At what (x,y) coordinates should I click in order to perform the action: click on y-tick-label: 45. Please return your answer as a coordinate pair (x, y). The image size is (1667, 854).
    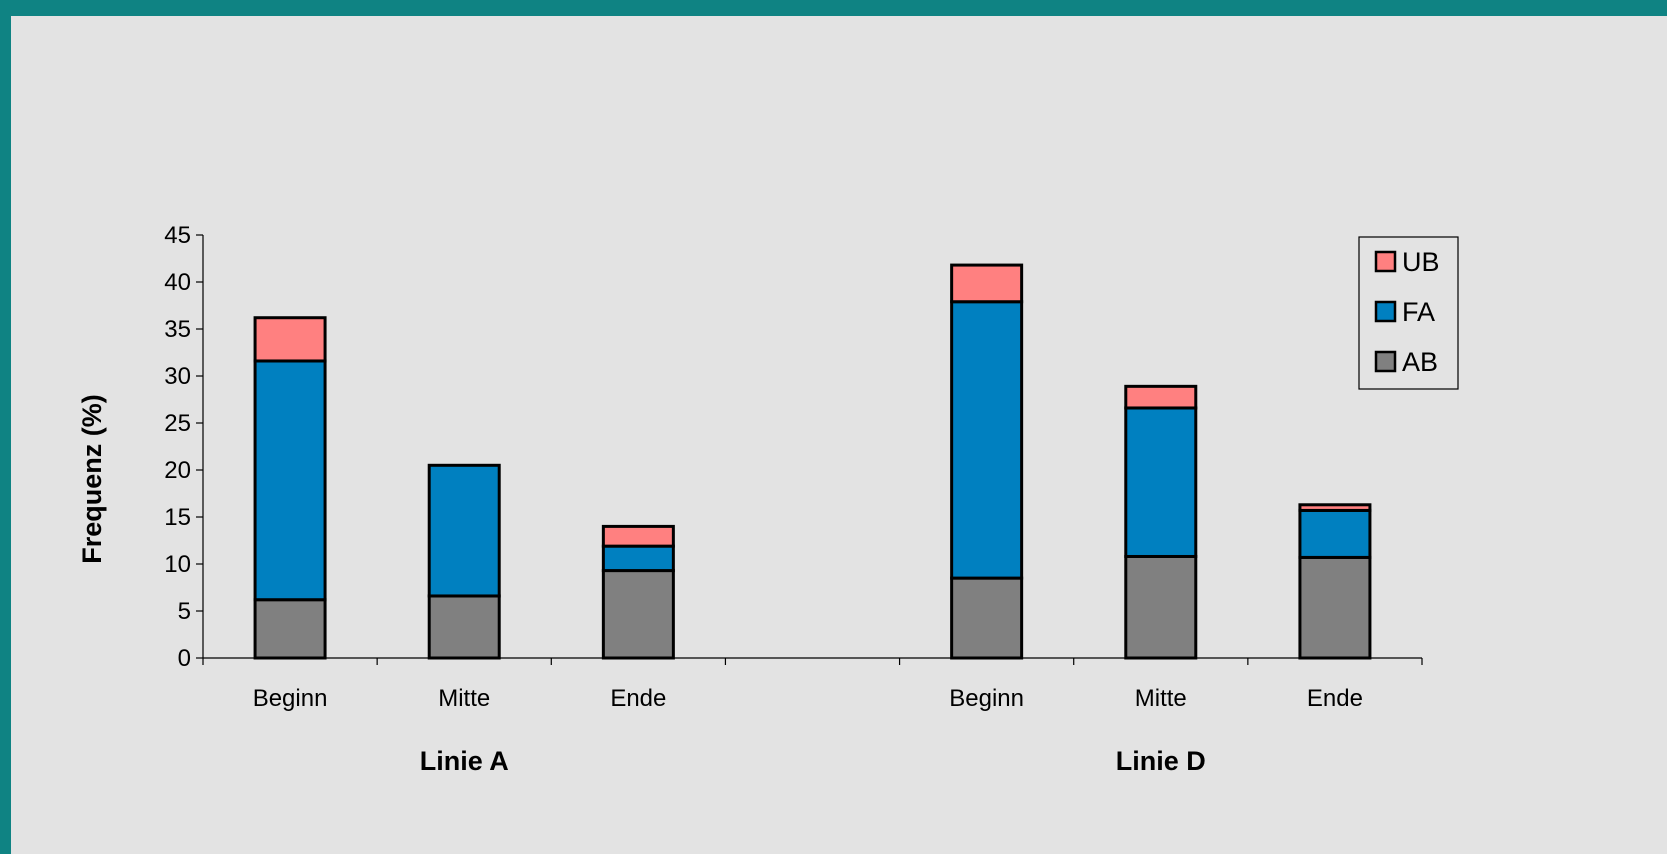
    Looking at the image, I should click on (177, 235).